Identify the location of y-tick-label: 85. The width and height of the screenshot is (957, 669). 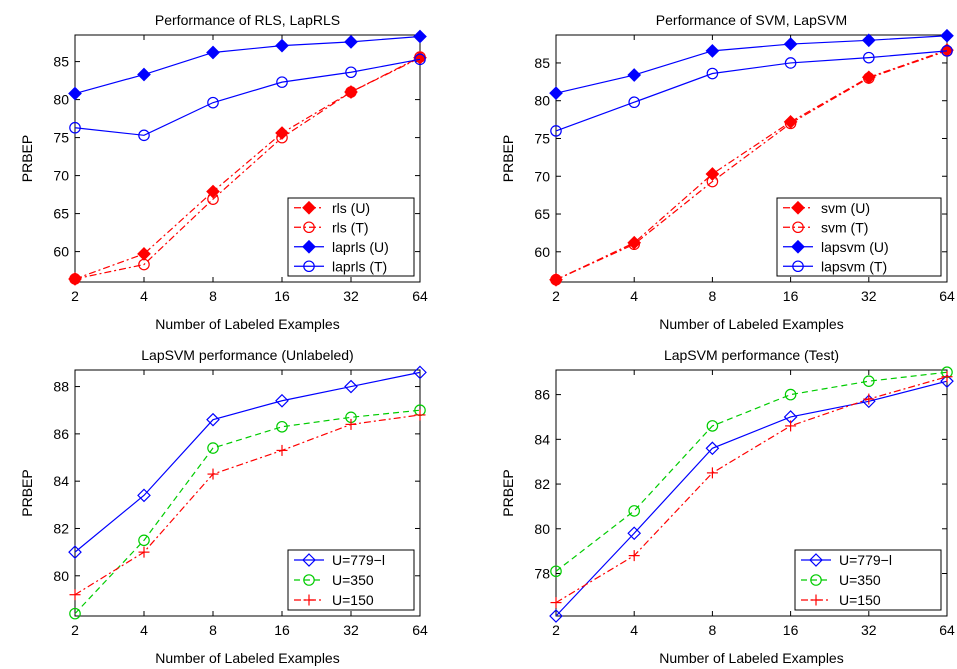
(61, 62).